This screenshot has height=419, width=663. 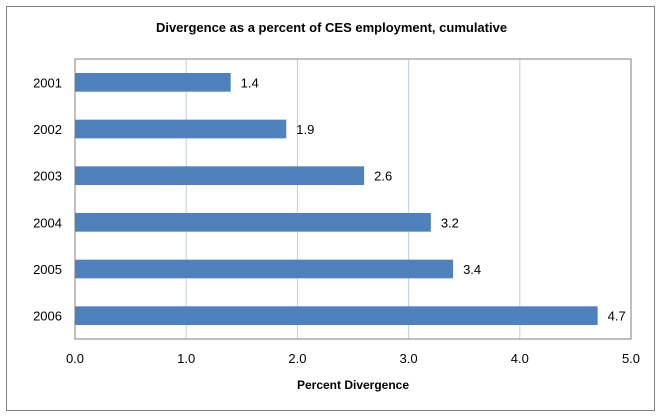 What do you see at coordinates (47, 82) in the screenshot?
I see `category-label-2001: 2001` at bounding box center [47, 82].